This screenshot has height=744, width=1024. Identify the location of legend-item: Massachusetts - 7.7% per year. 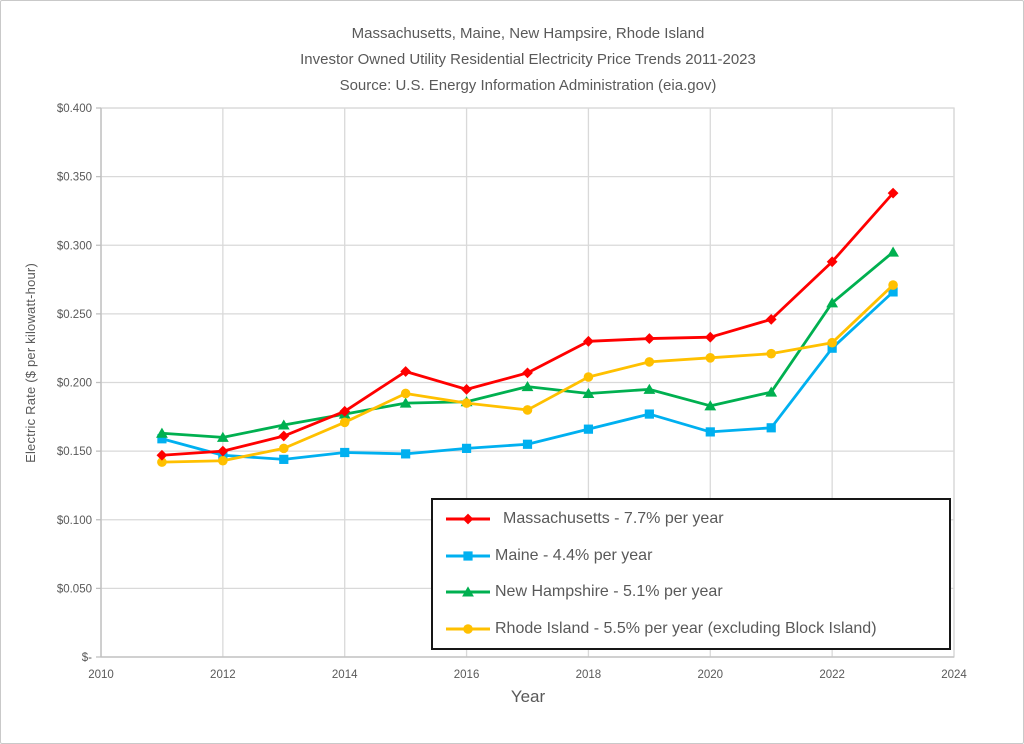
(697, 519).